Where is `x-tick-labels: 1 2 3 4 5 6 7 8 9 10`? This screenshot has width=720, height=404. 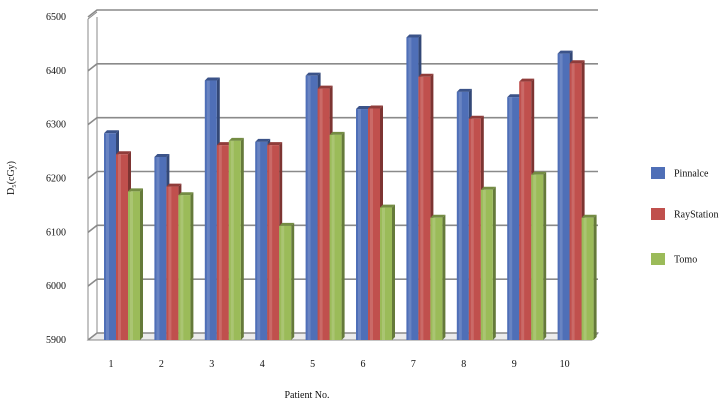 x-tick-labels: 1 2 3 4 5 6 7 8 9 10 is located at coordinates (339, 364).